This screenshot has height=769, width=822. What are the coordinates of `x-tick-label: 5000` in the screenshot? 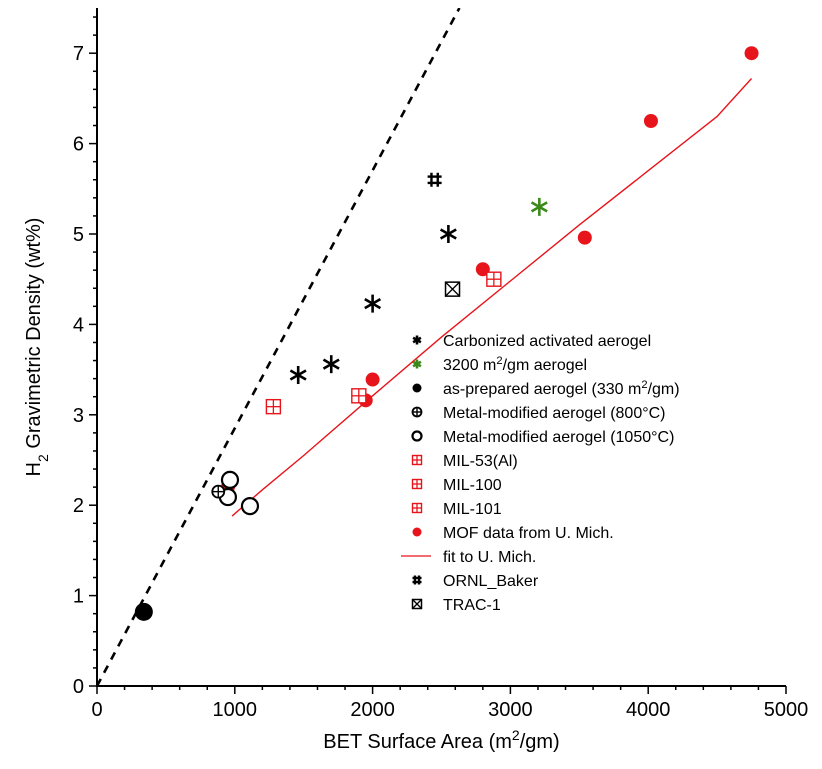 It's located at (786, 710).